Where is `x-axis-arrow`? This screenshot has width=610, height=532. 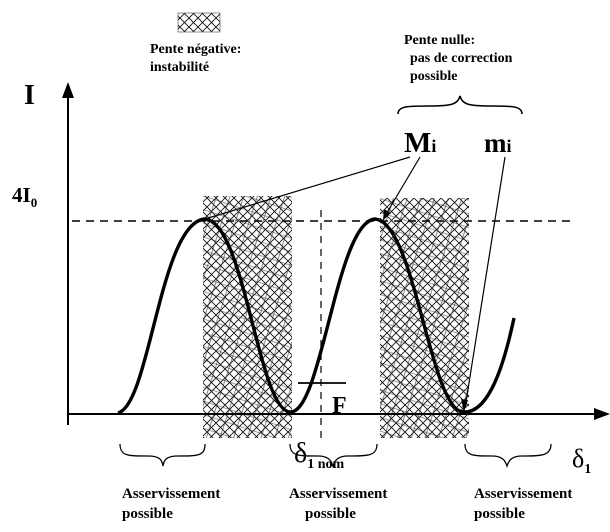
x-axis-arrow is located at coordinates (602, 414).